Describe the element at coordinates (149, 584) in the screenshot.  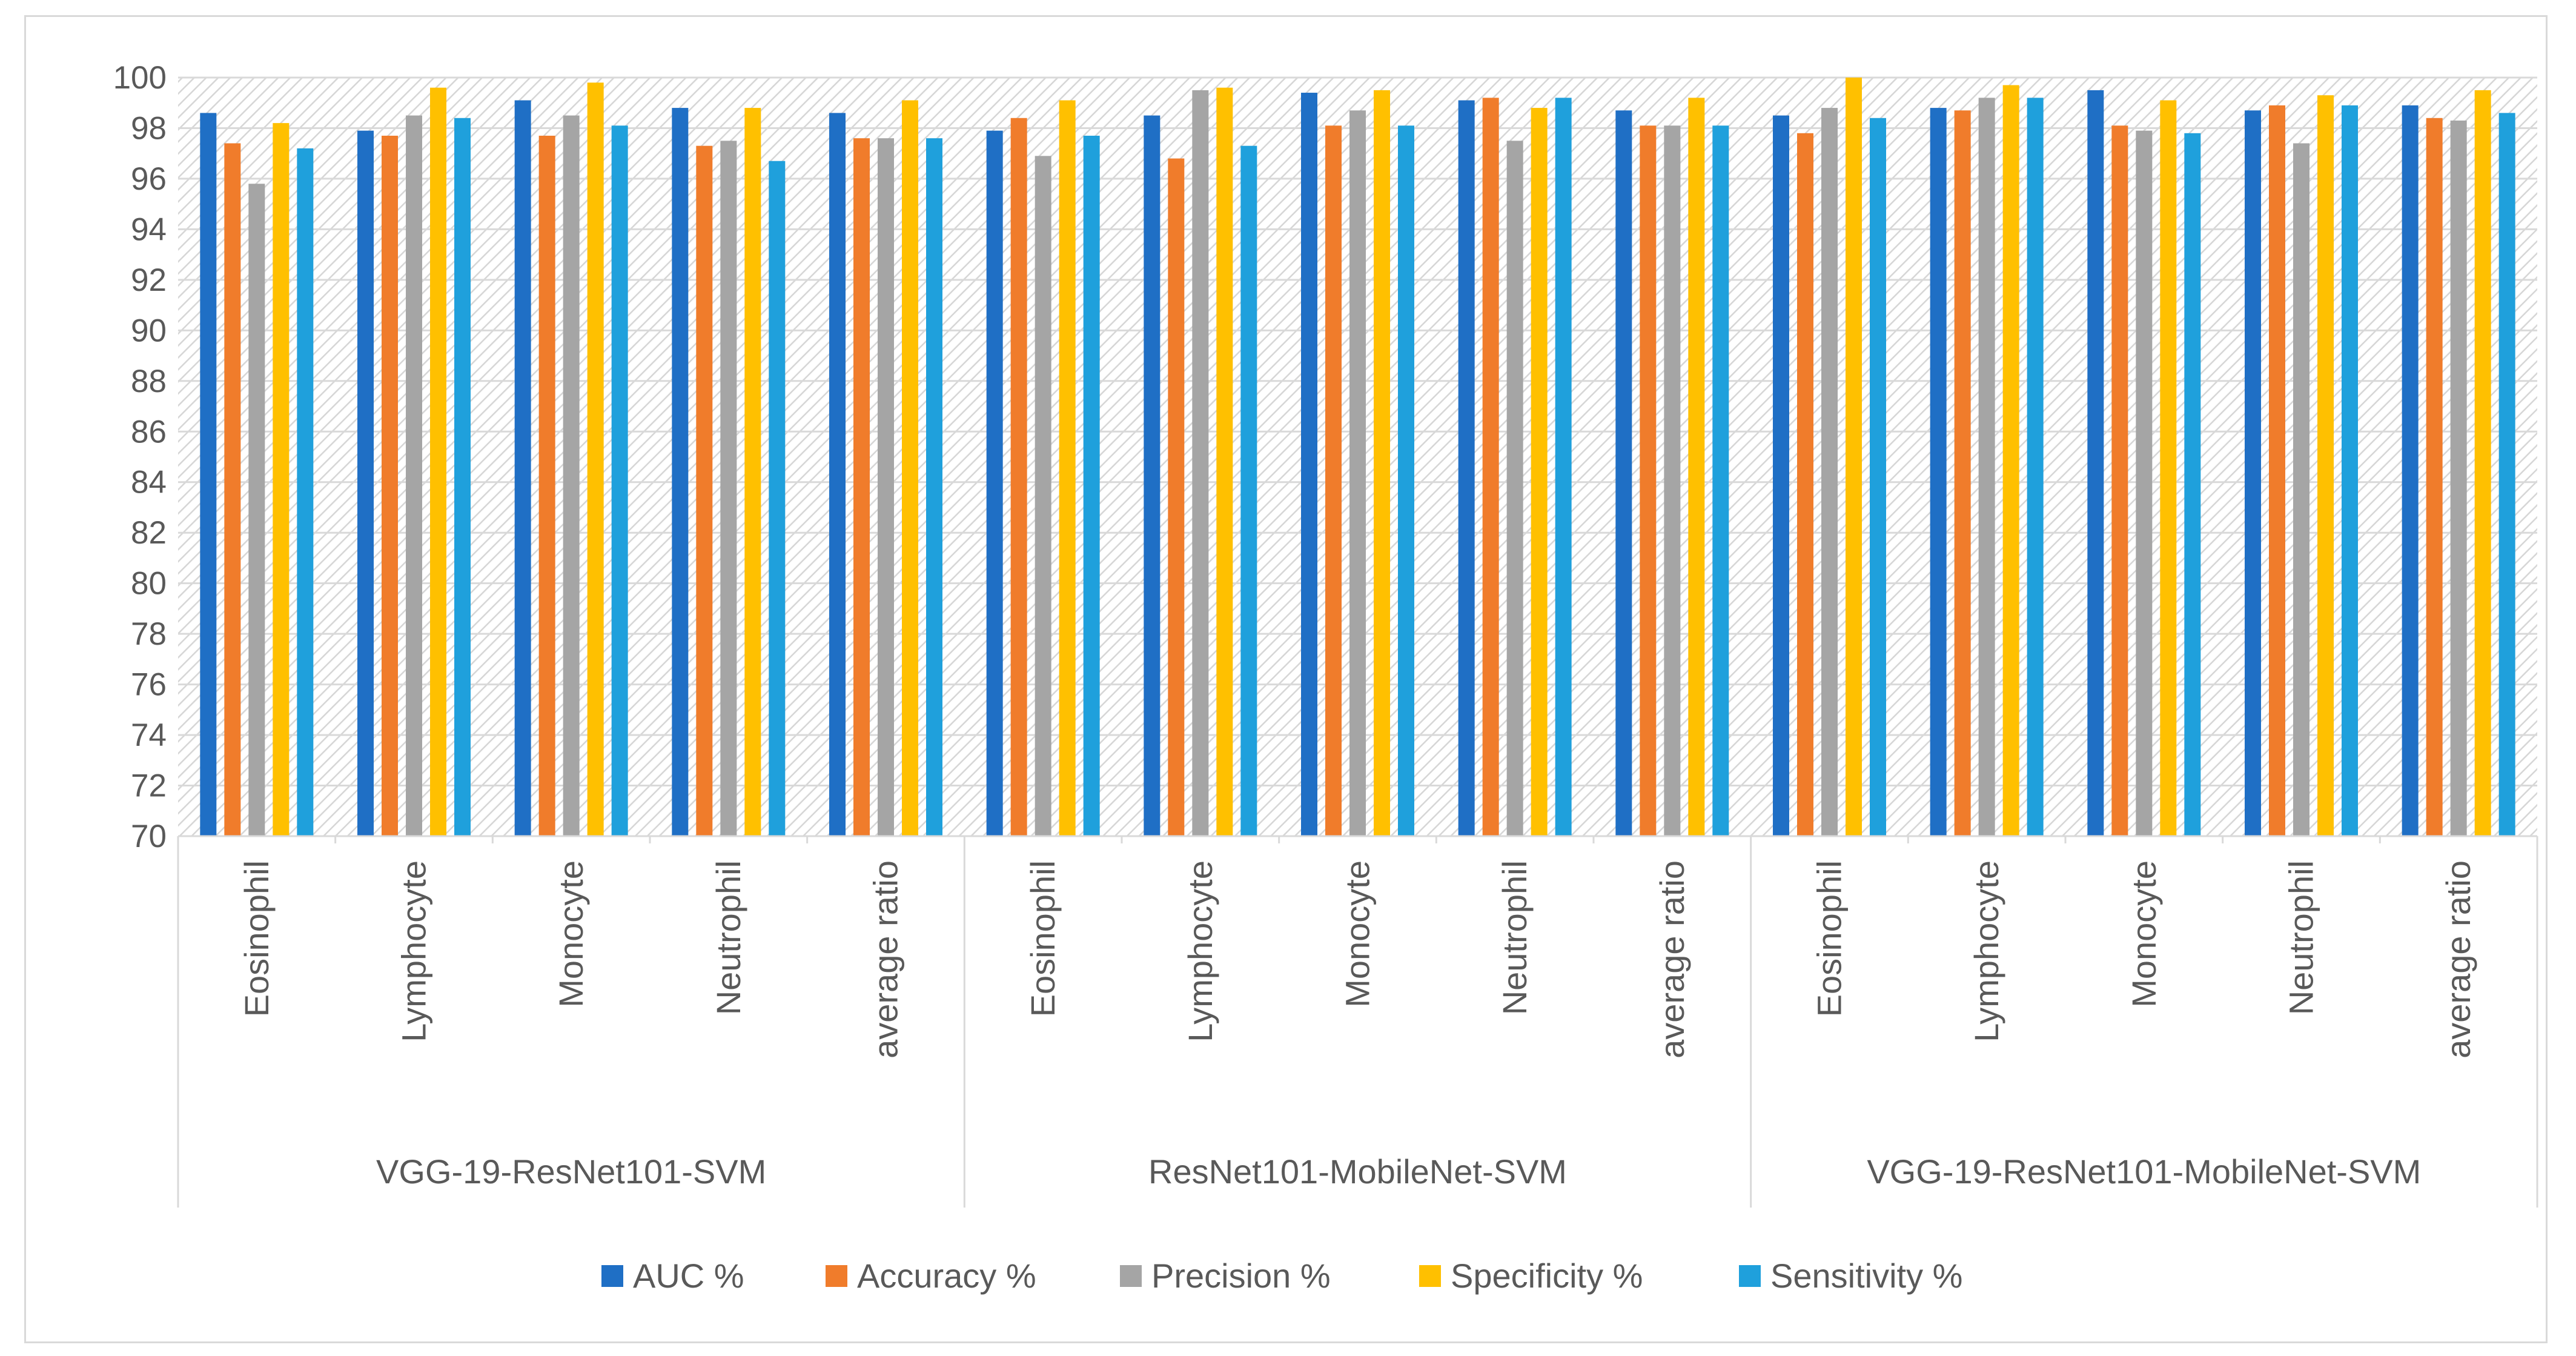
I see `y-tick-label: 80` at that location.